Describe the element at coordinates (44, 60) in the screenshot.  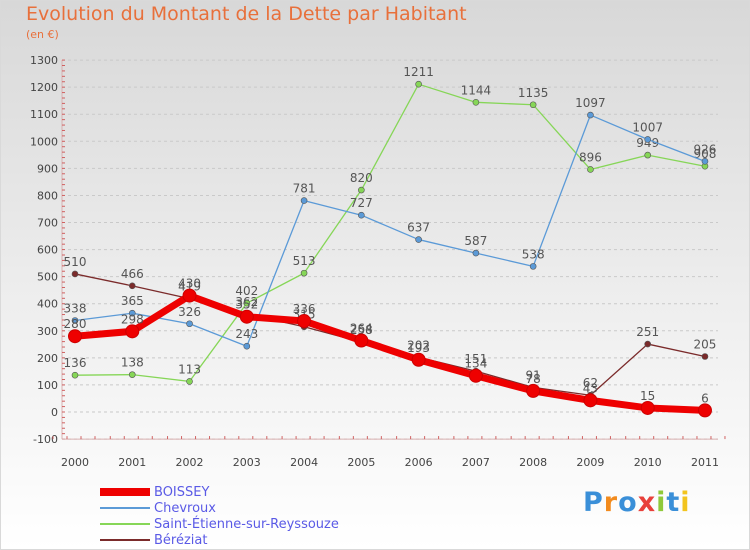
I see `y-tick-label: 1300` at that location.